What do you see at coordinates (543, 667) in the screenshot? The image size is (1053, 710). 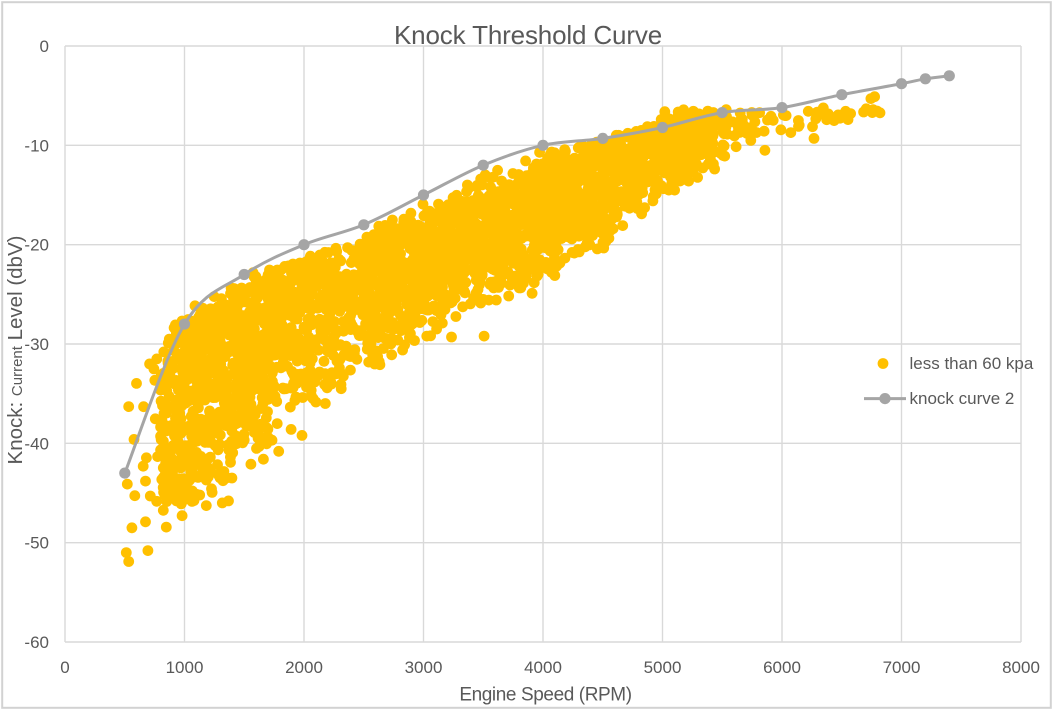 I see `svg-text: 4000` at bounding box center [543, 667].